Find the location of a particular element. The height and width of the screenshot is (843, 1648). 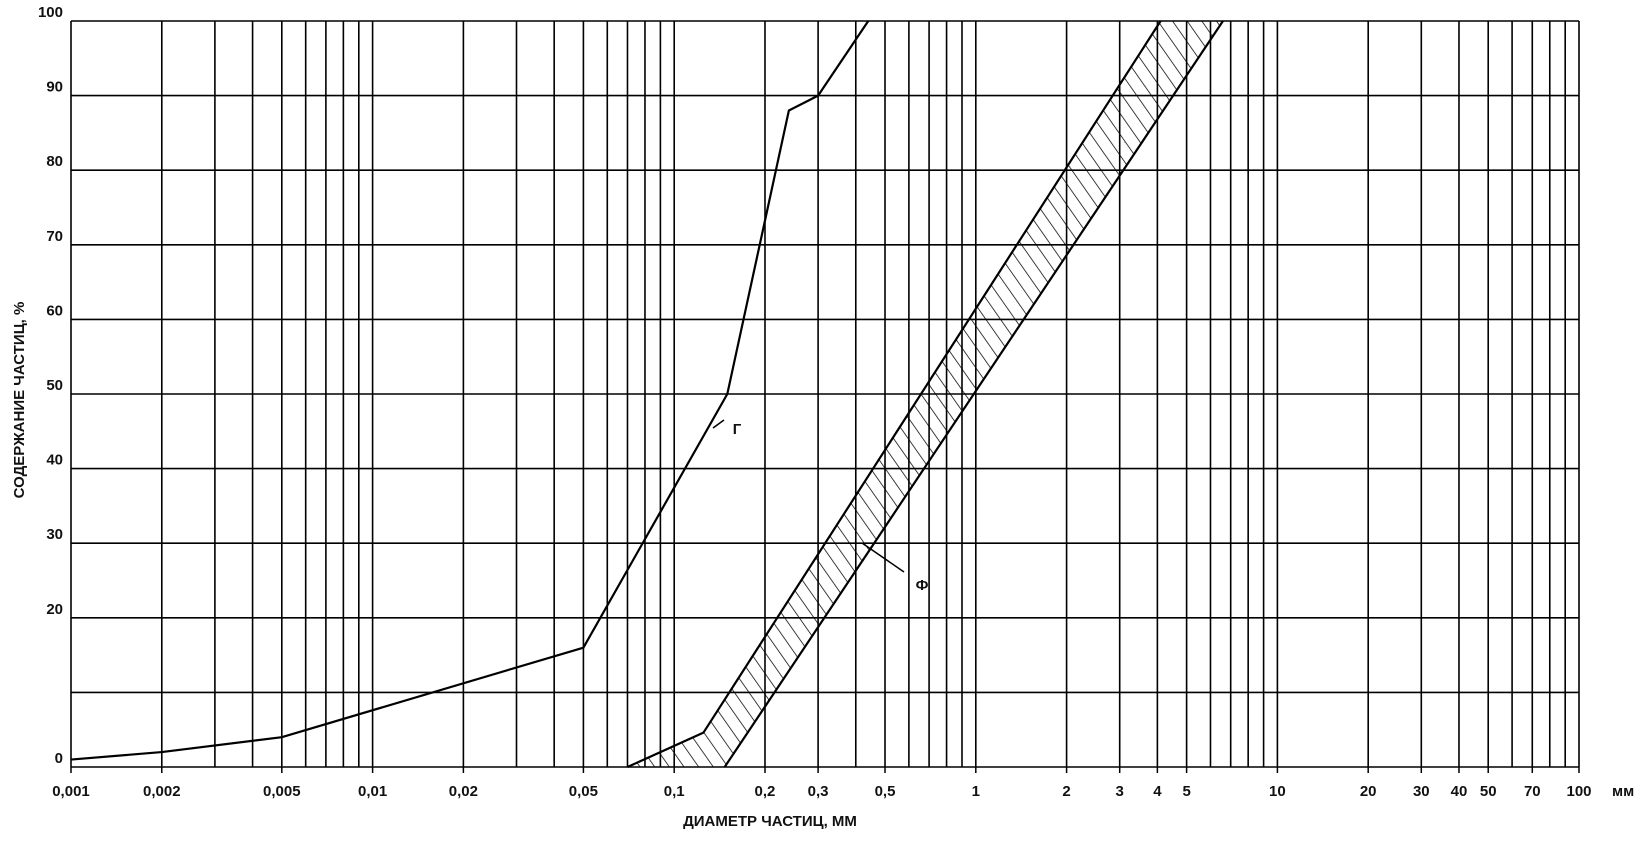

x-tick-label: 0,5 is located at coordinates (885, 791).